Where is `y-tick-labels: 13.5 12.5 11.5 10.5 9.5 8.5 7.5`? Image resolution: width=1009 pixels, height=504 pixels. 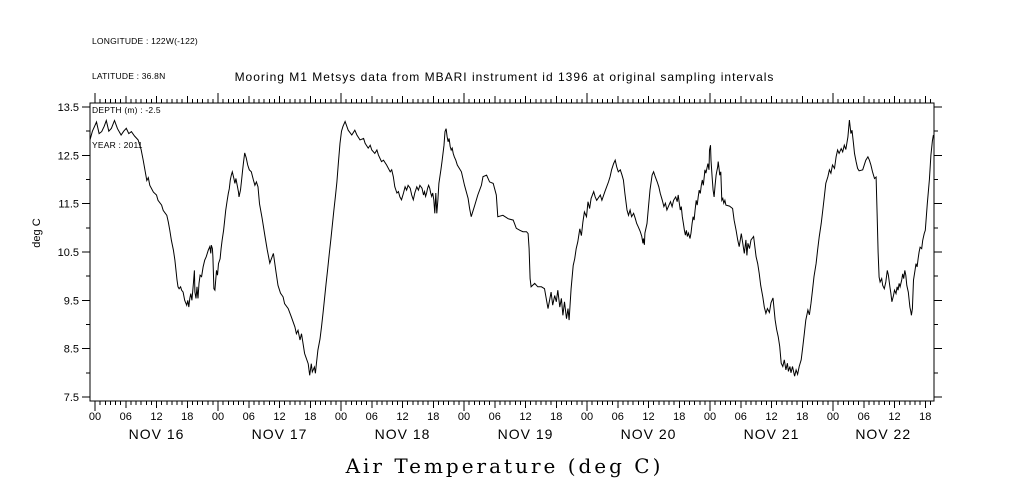
y-tick-labels: 13.5 12.5 11.5 10.5 9.5 8.5 7.5 is located at coordinates (68, 253).